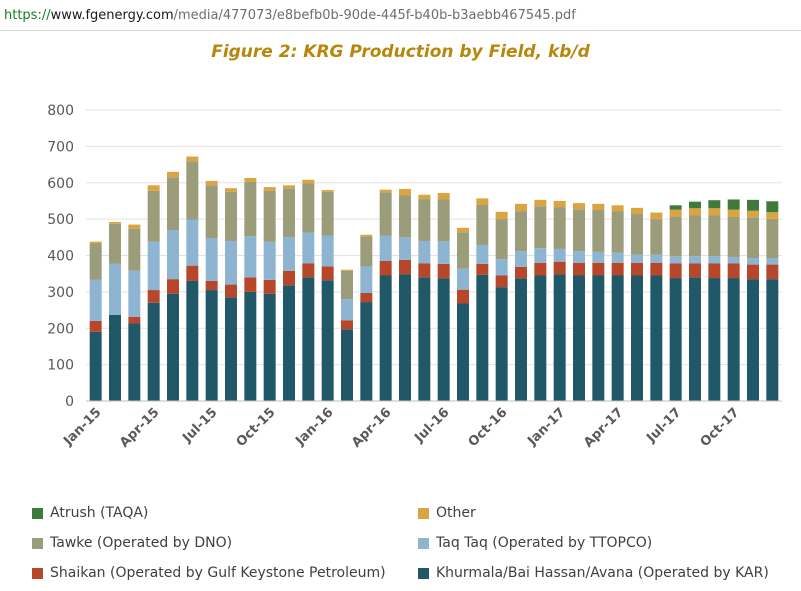 The image size is (801, 591). I want to click on x-tick-label: Apr-16, so click(371, 427).